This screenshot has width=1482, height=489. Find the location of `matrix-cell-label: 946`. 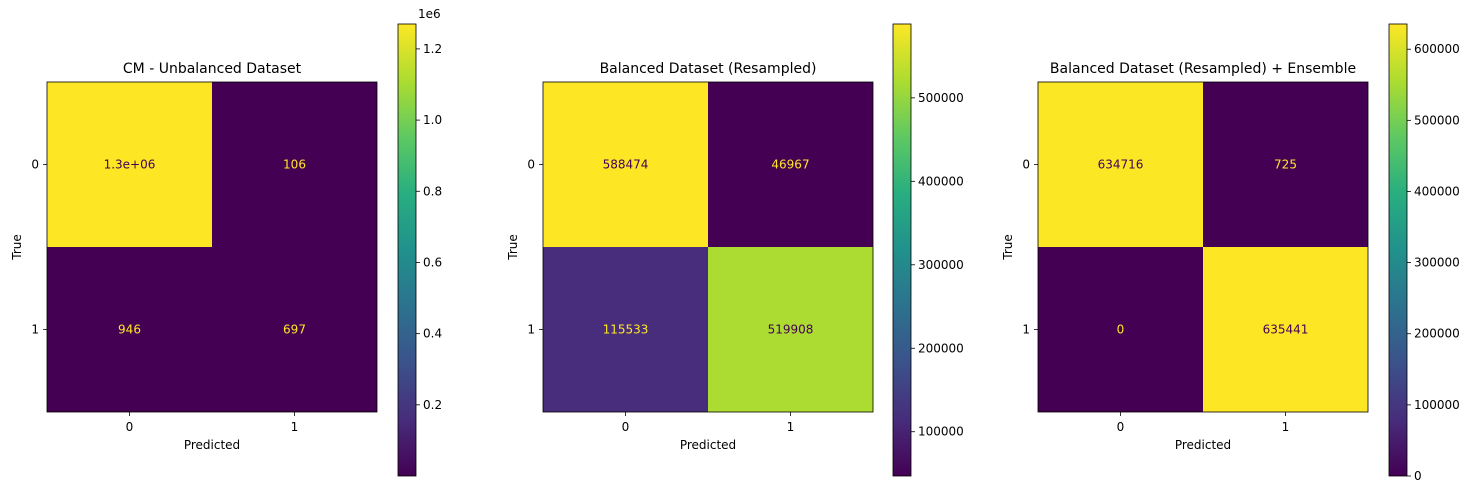

matrix-cell-label: 946 is located at coordinates (129, 330).